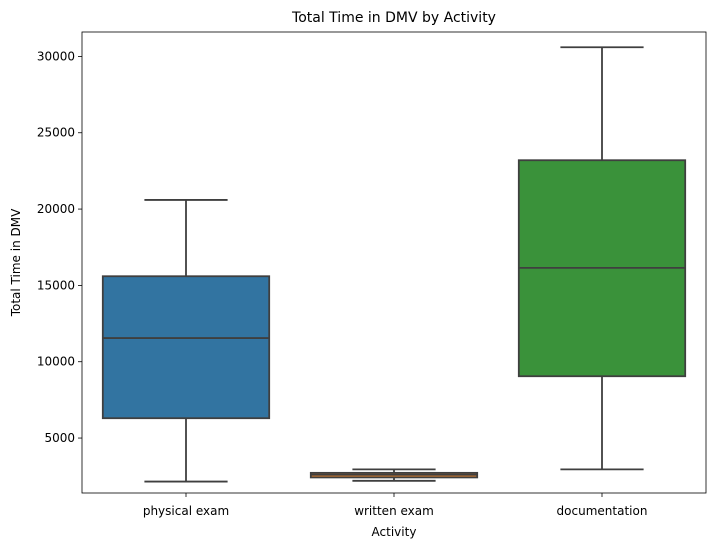 This screenshot has height=547, width=713. What do you see at coordinates (56, 56) in the screenshot?
I see `y-tick-label: 30000` at bounding box center [56, 56].